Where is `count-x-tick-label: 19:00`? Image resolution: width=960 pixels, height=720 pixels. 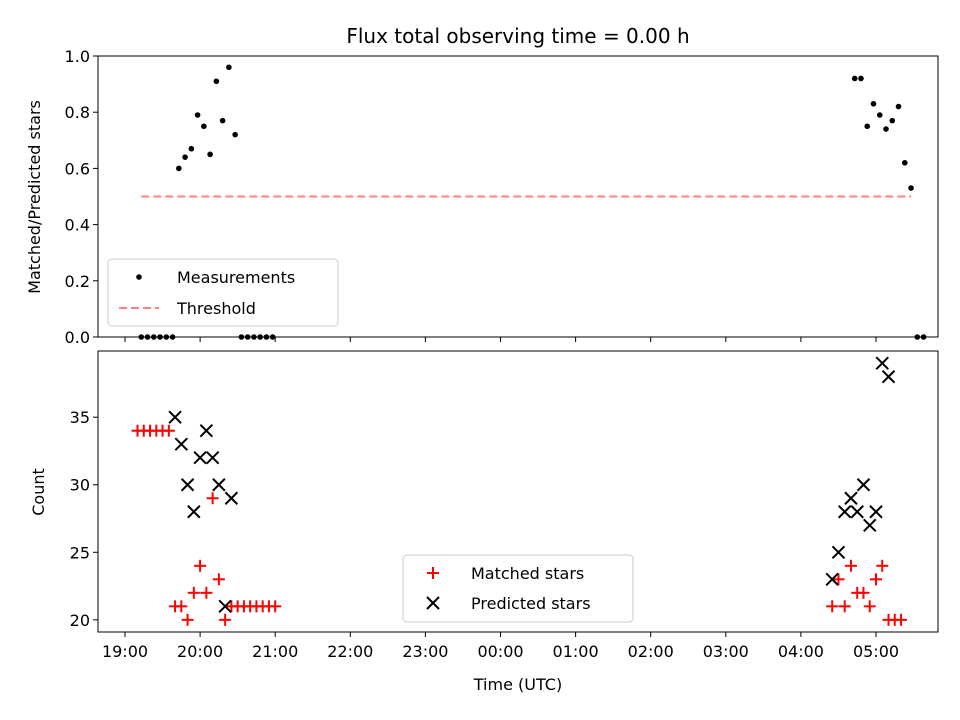 count-x-tick-label: 19:00 is located at coordinates (125, 651).